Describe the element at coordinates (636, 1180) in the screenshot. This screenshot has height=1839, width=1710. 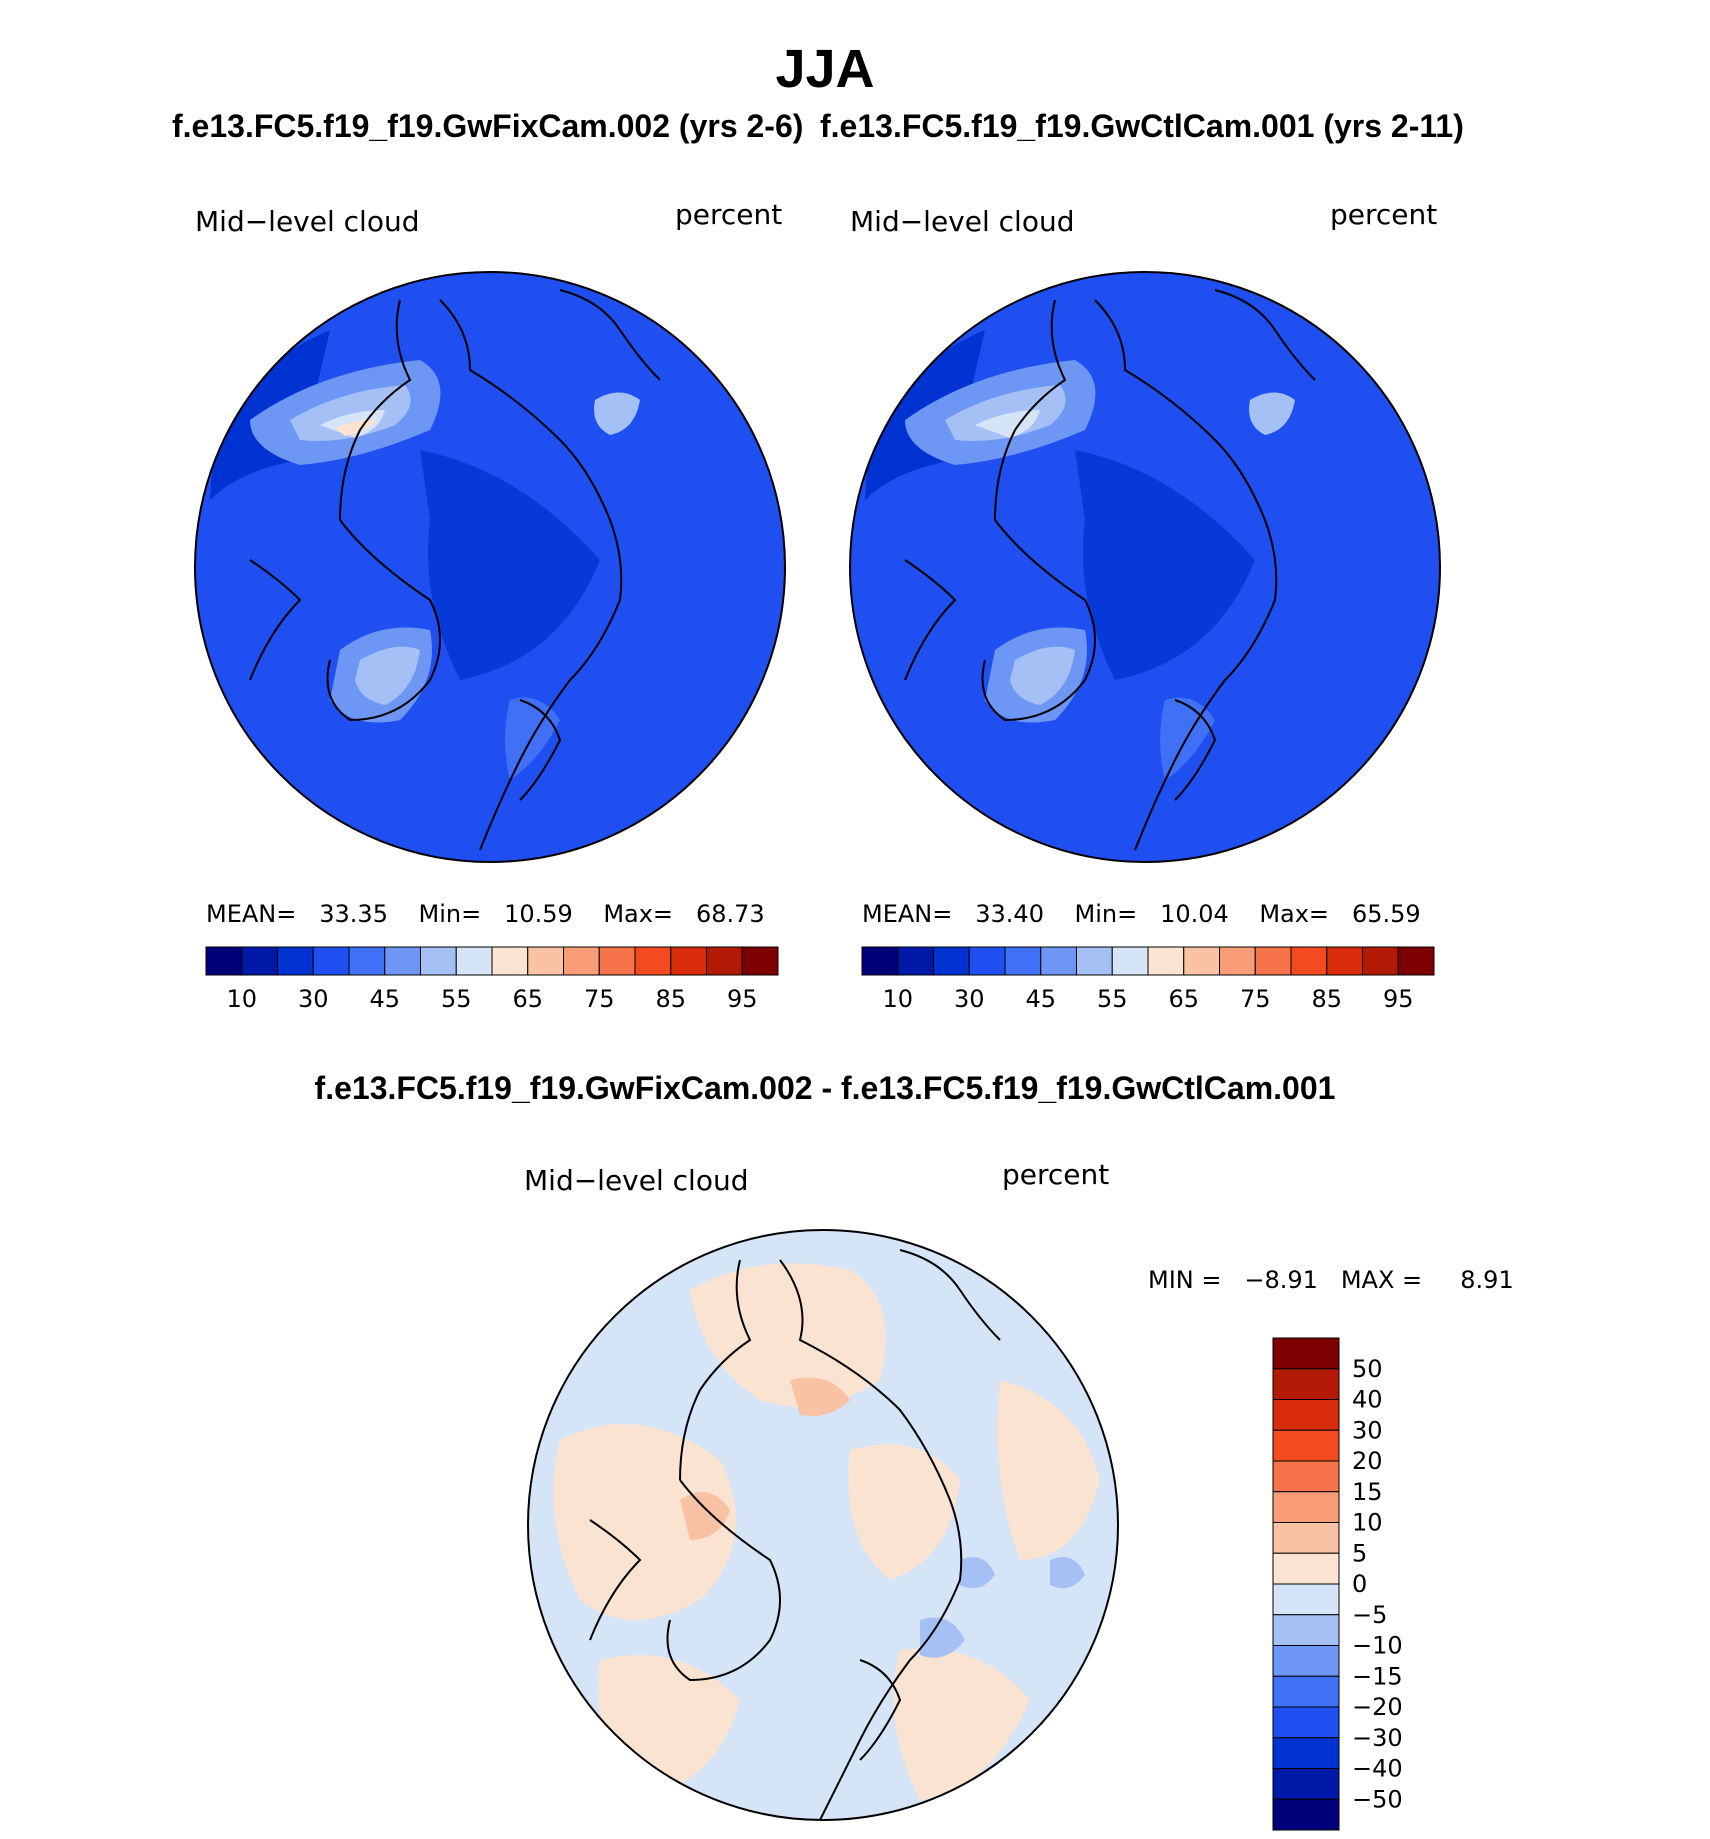
I see `diff-variable: Mid−level cloud` at that location.